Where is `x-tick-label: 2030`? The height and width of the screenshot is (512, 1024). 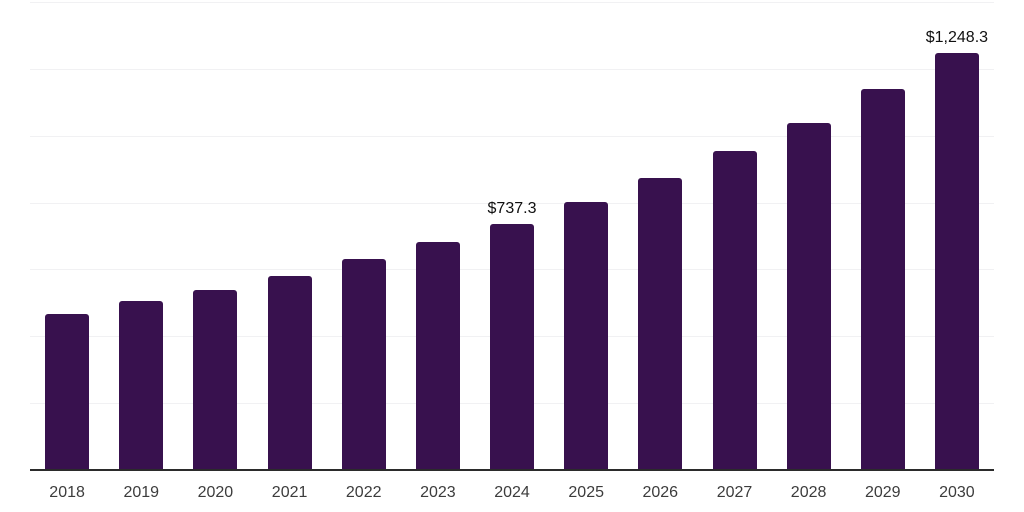 x-tick-label: 2030 is located at coordinates (957, 492).